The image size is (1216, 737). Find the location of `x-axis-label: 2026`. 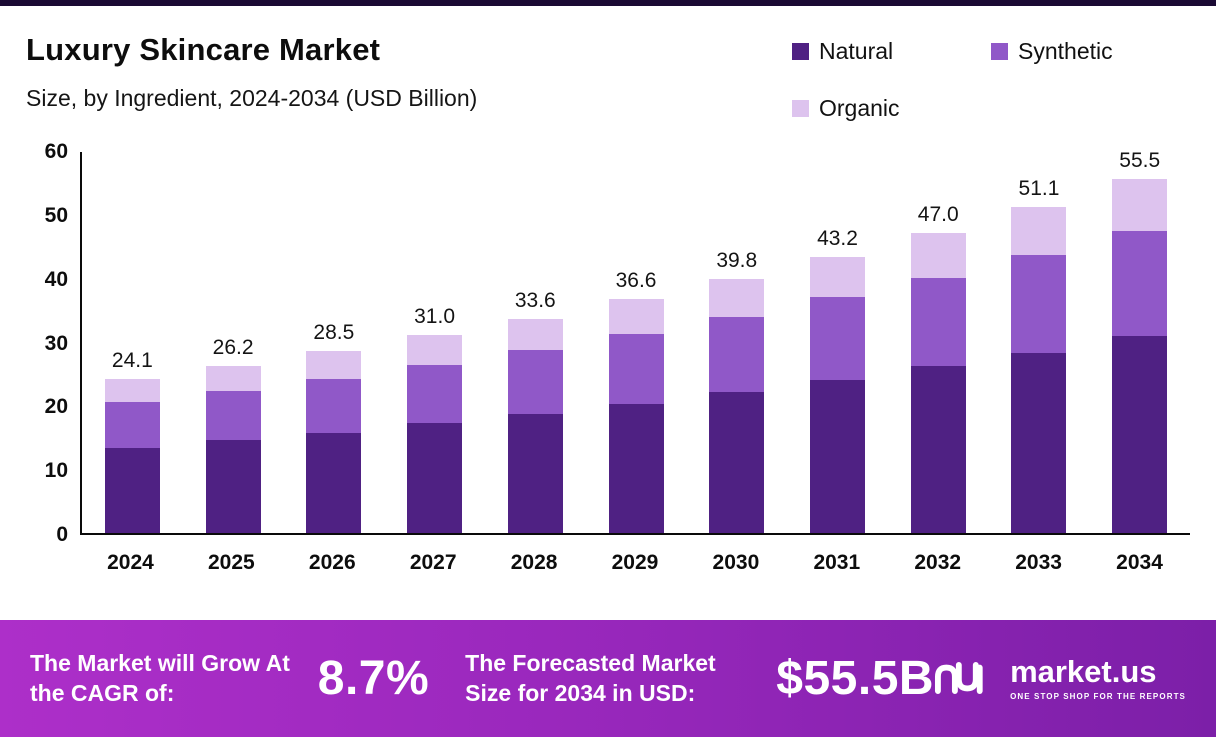

x-axis-label: 2026 is located at coordinates (332, 562).